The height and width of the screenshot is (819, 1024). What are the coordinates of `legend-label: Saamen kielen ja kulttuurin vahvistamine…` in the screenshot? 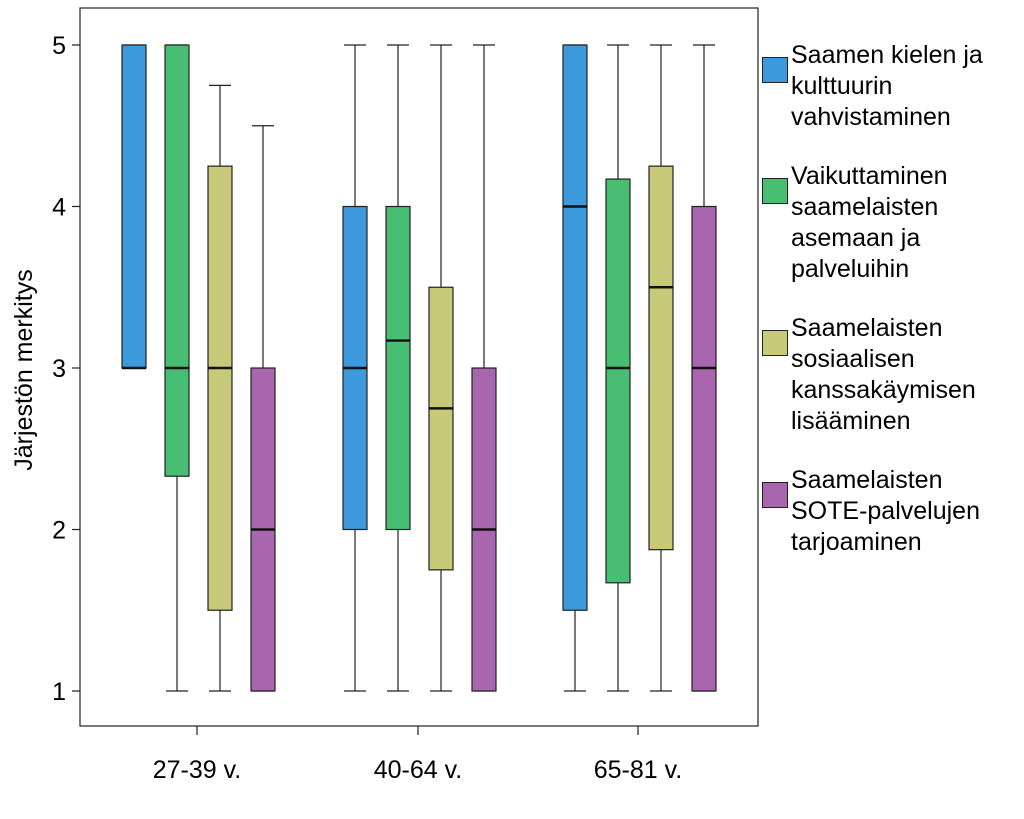 It's located at (887, 86).